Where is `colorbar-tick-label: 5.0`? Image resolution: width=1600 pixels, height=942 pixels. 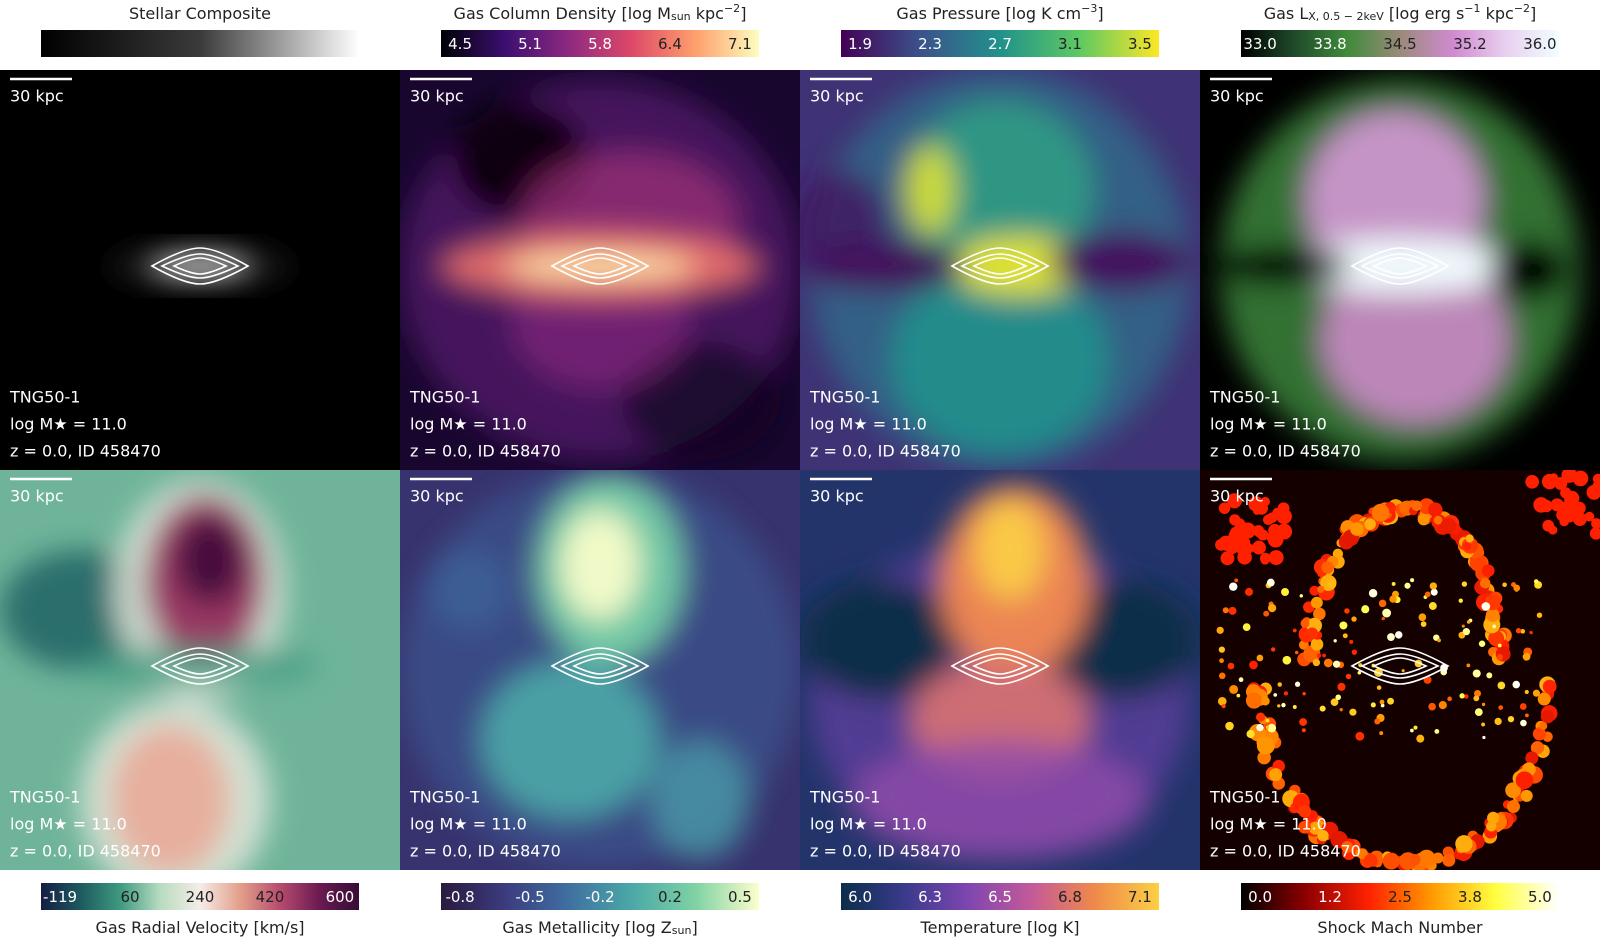
colorbar-tick-label: 5.0 is located at coordinates (1540, 897).